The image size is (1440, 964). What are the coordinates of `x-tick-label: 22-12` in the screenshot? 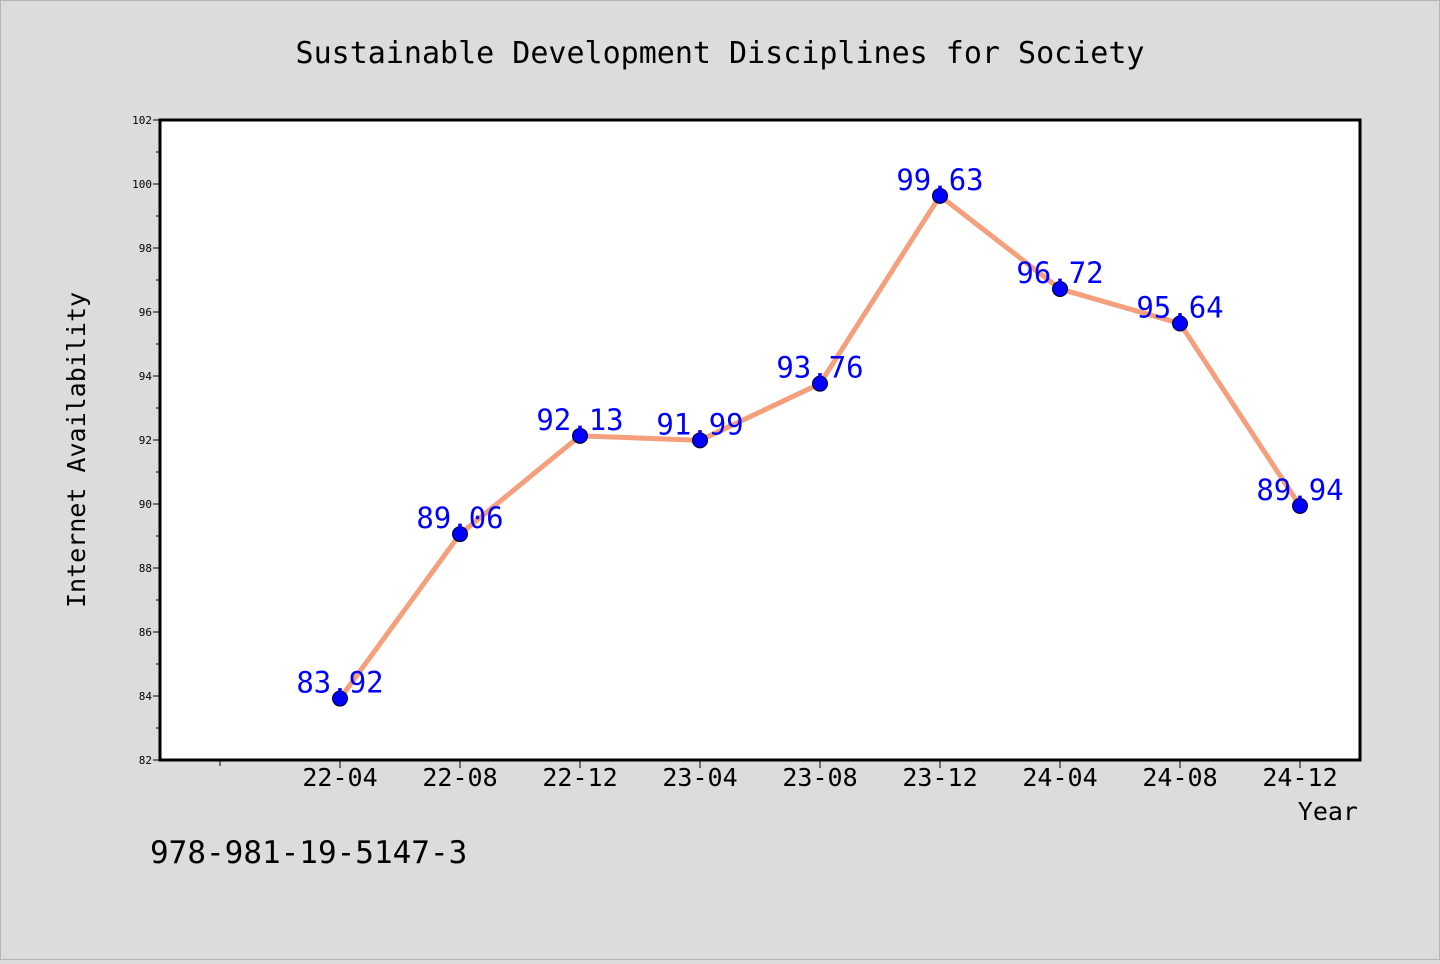 It's located at (579, 777).